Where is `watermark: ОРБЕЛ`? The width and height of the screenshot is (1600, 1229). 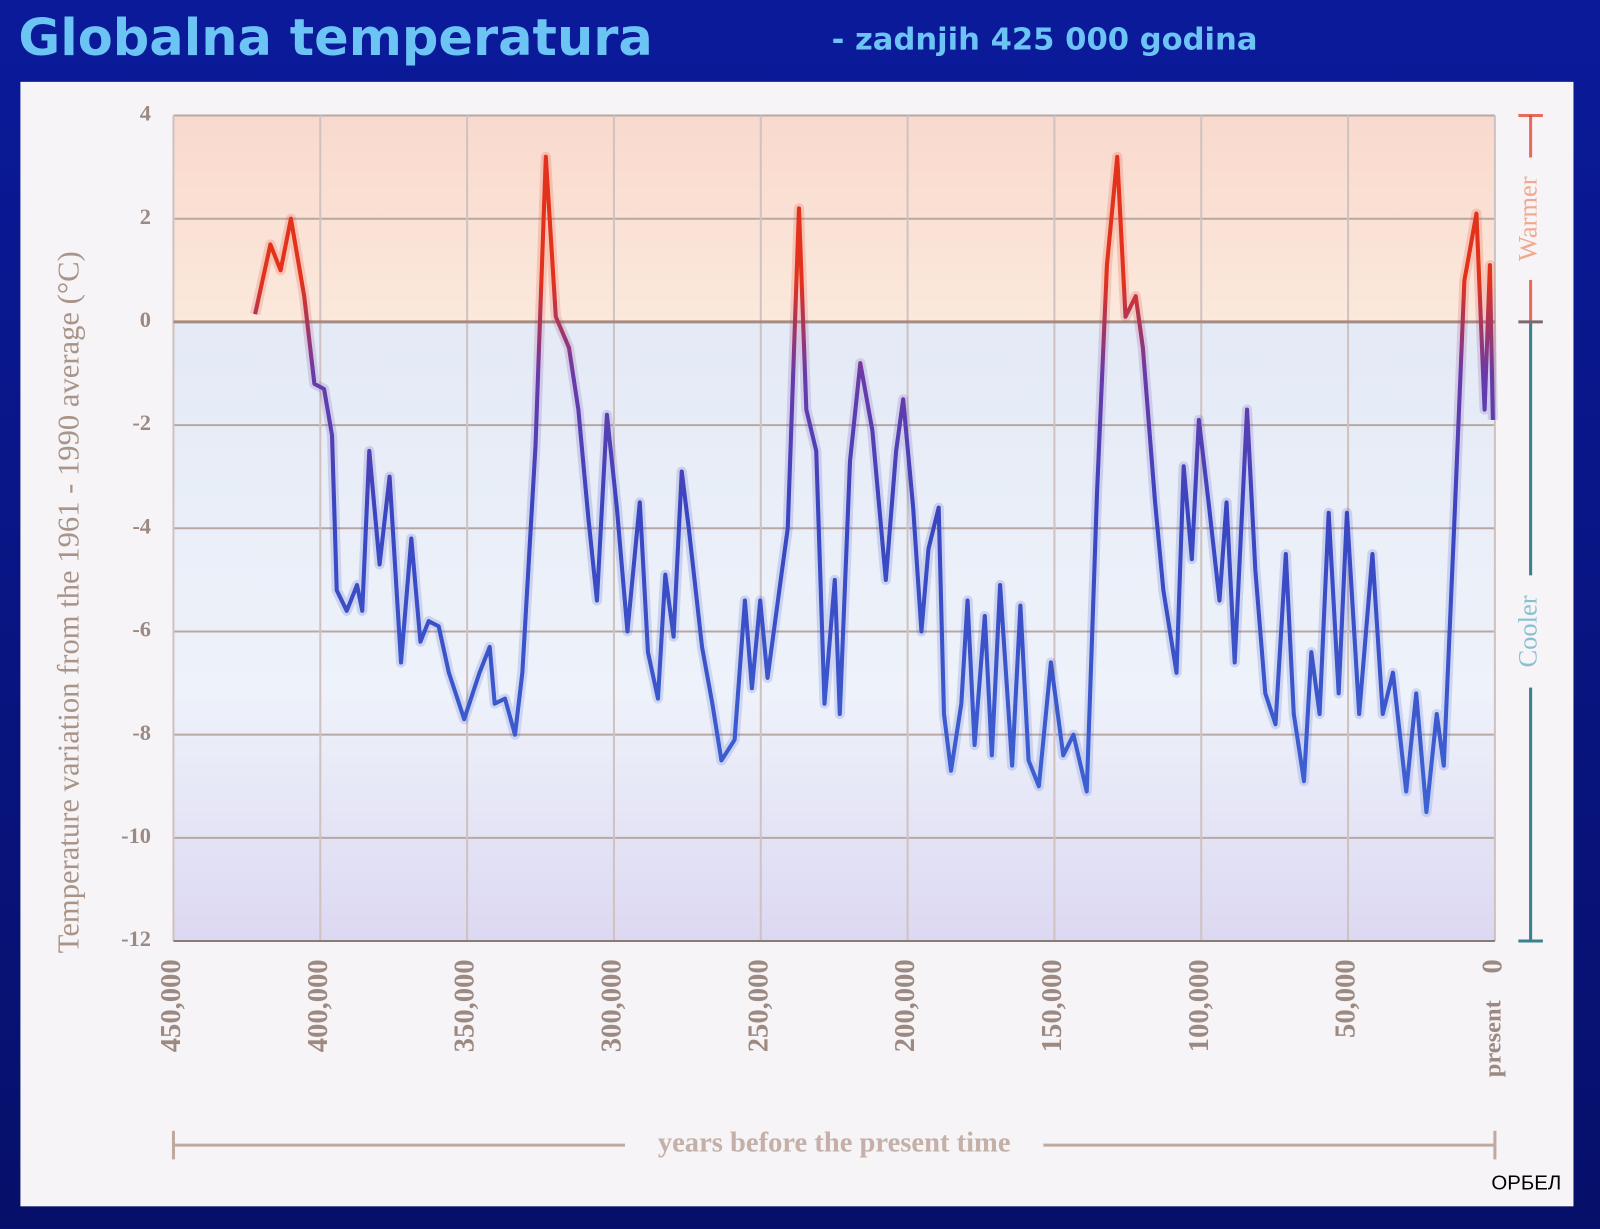 watermark: ОРБЕЛ is located at coordinates (1526, 1183).